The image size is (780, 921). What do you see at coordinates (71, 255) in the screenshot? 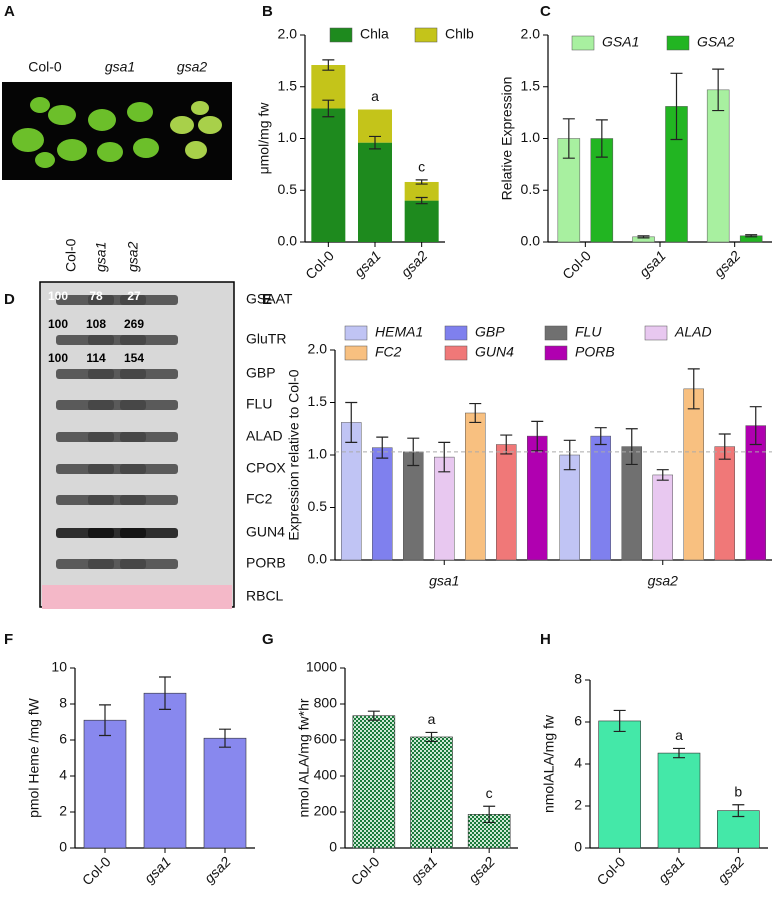
I see `lane-label: Col-0` at bounding box center [71, 255].